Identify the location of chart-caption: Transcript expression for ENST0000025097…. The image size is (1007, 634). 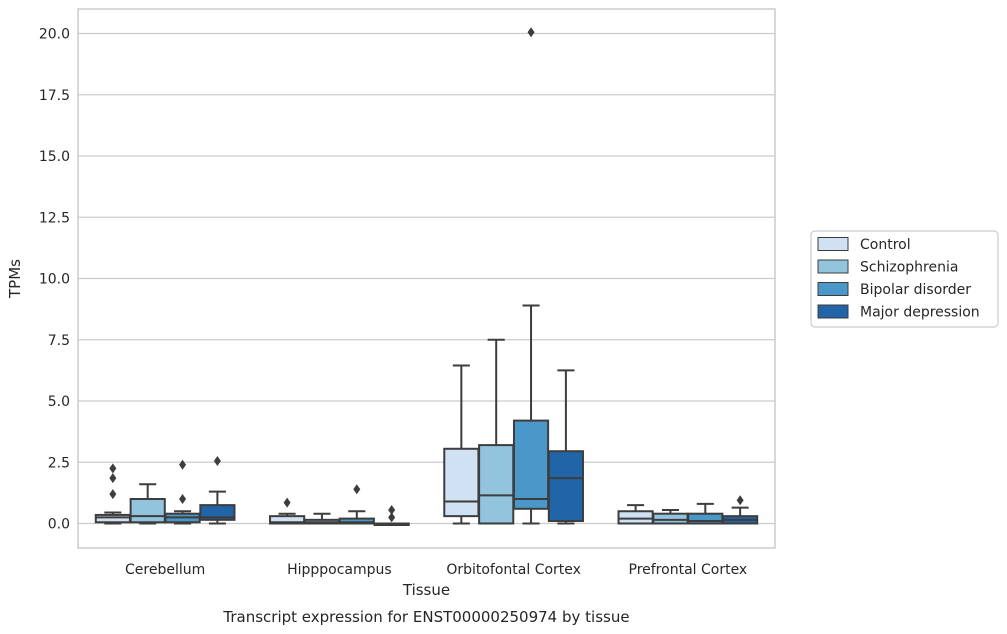
(425, 617).